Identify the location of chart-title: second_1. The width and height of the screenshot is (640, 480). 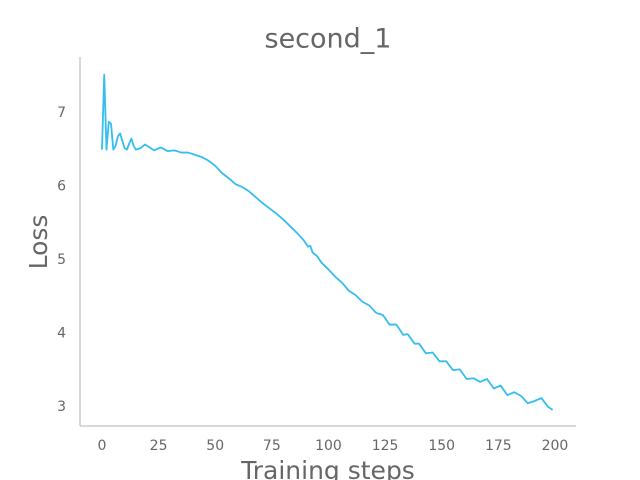
(328, 39).